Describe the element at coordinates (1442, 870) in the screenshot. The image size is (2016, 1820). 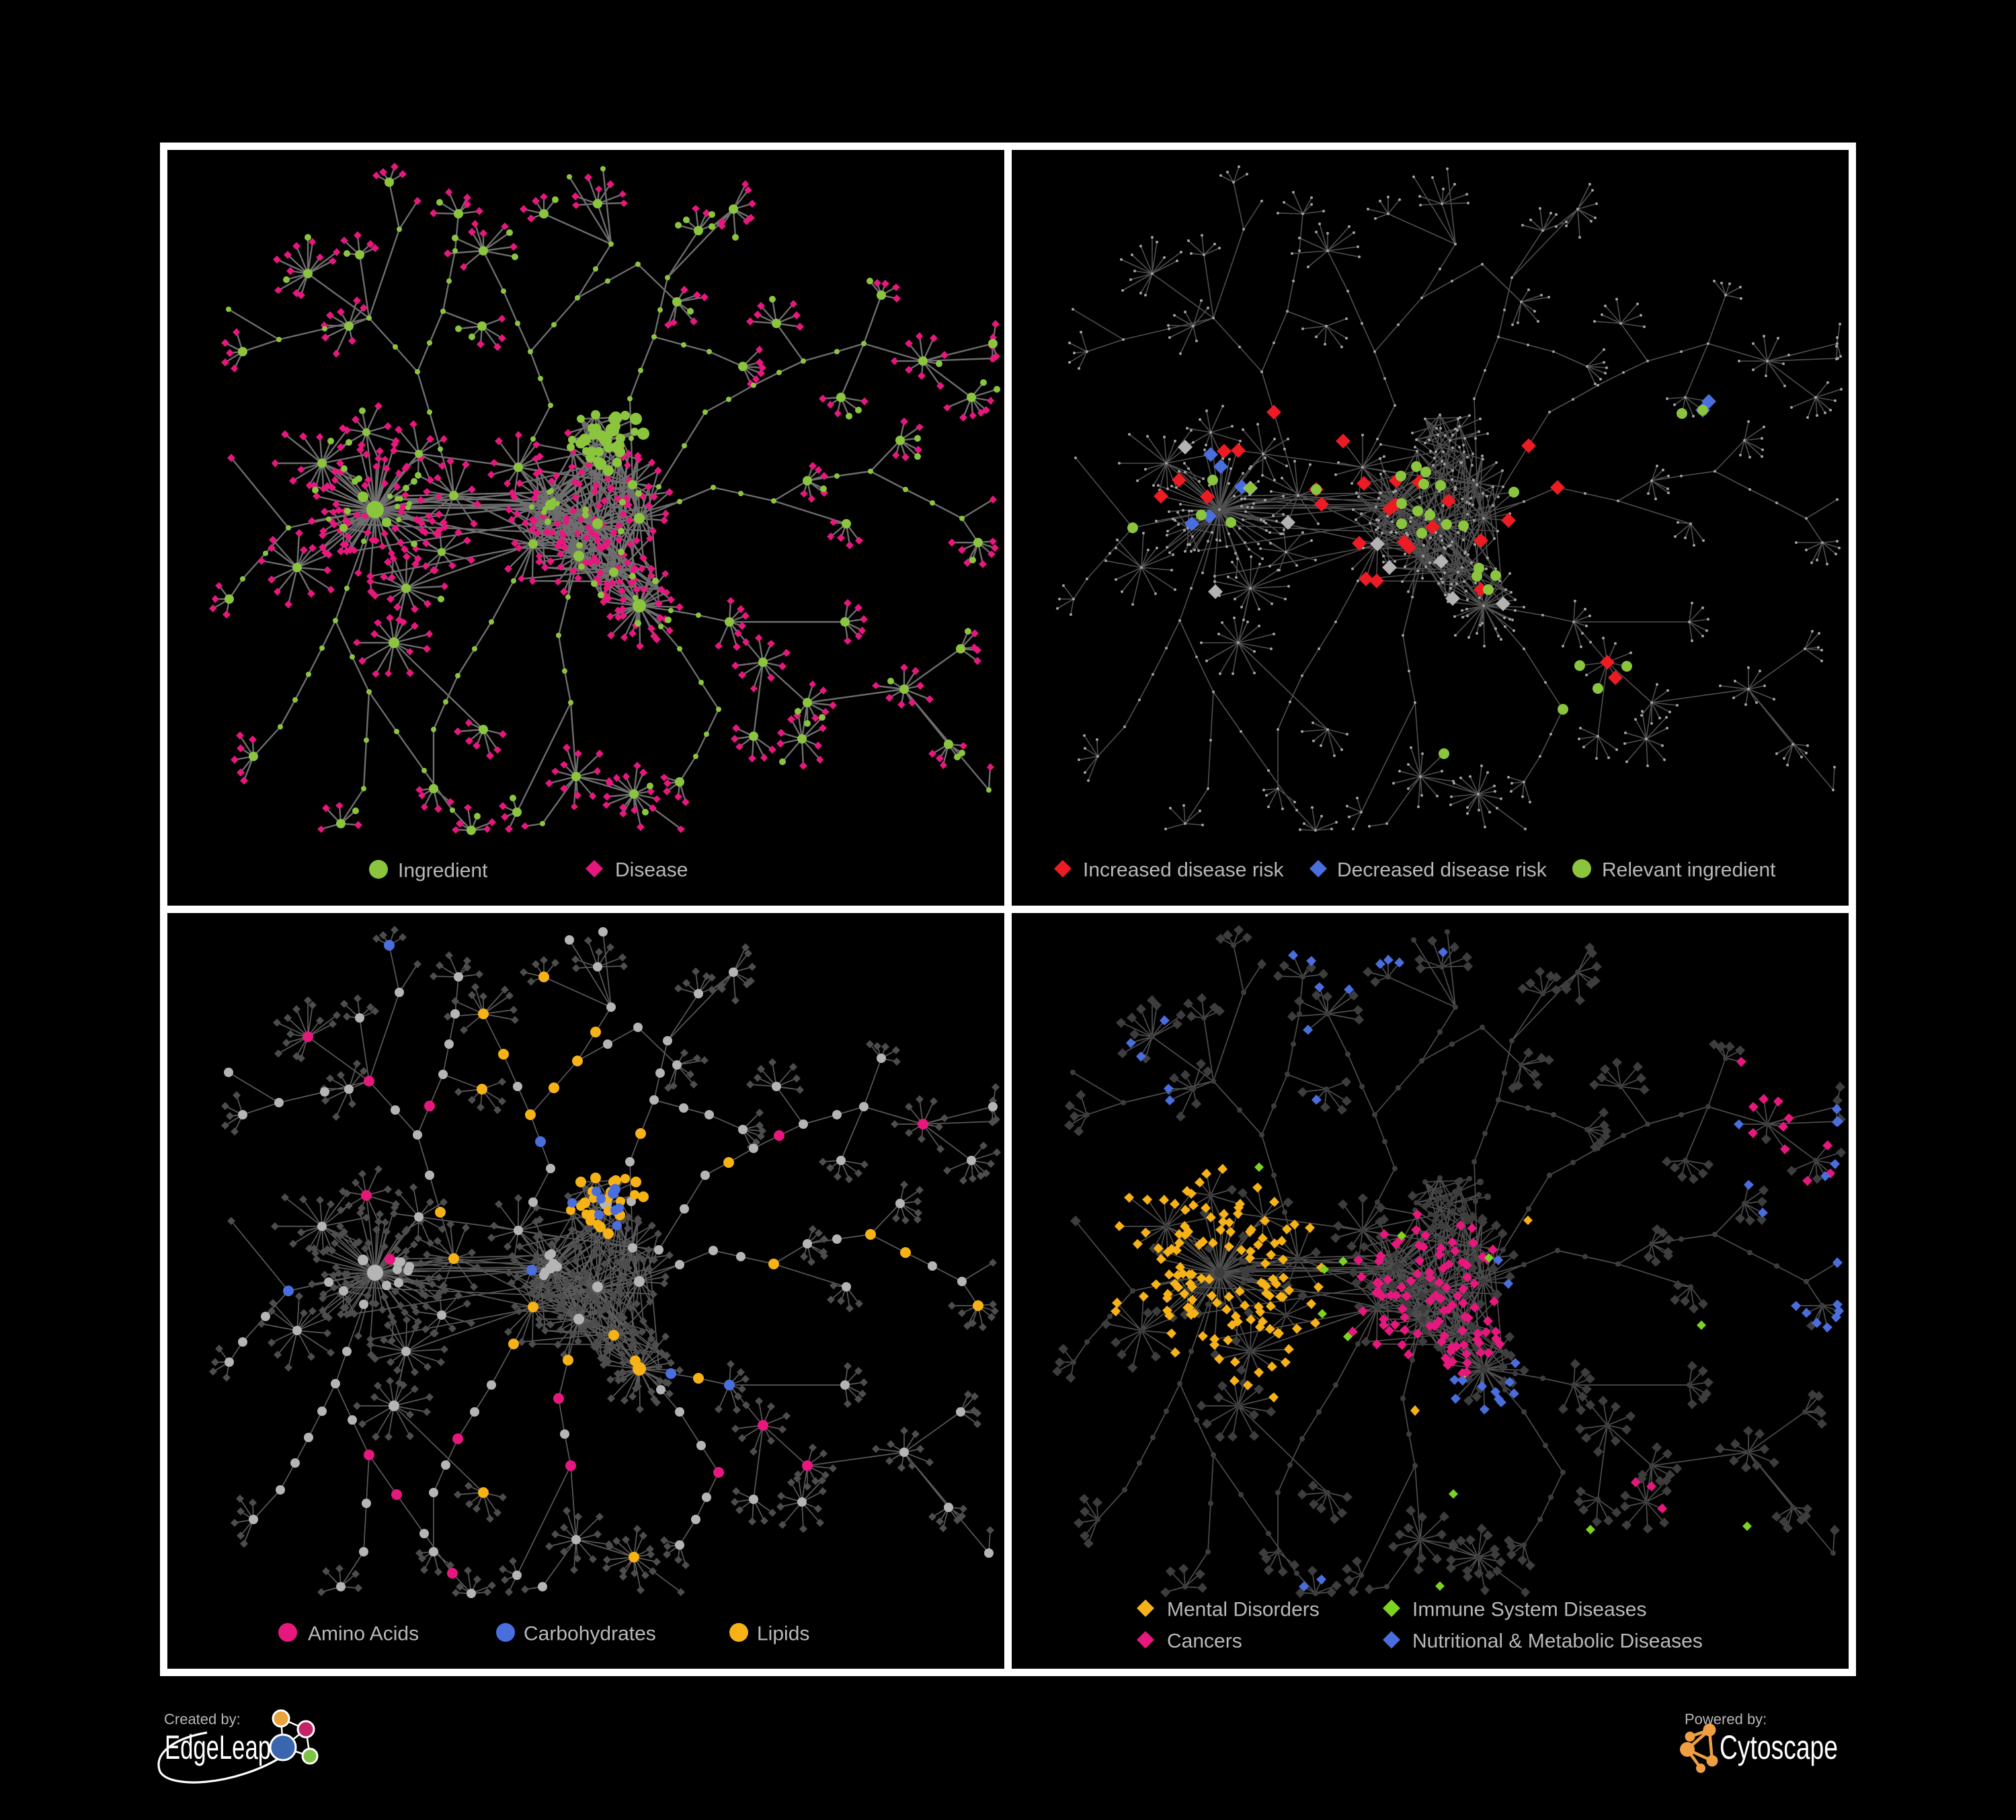
I see `svg-text: Decreased disease risk` at that location.